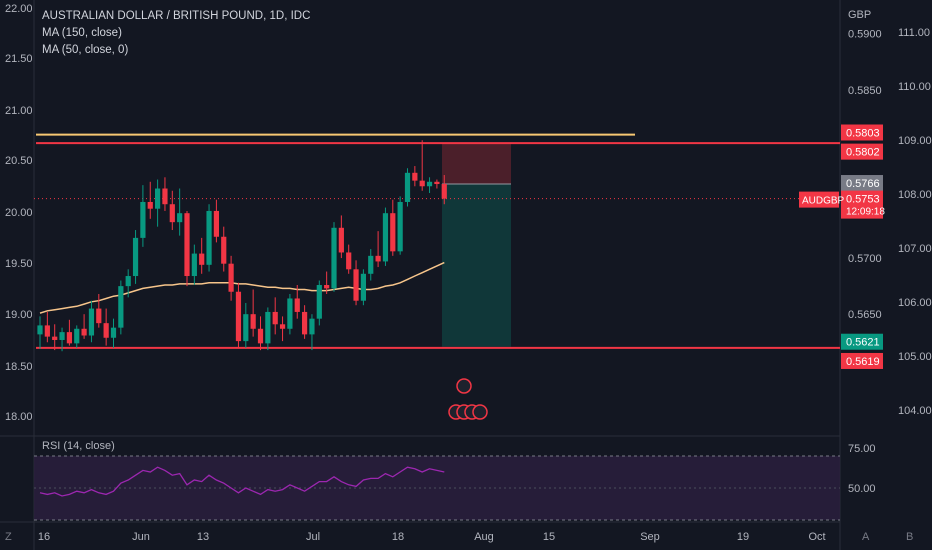  Describe the element at coordinates (866, 537) in the screenshot. I see `auto-scale-icon: A` at that location.